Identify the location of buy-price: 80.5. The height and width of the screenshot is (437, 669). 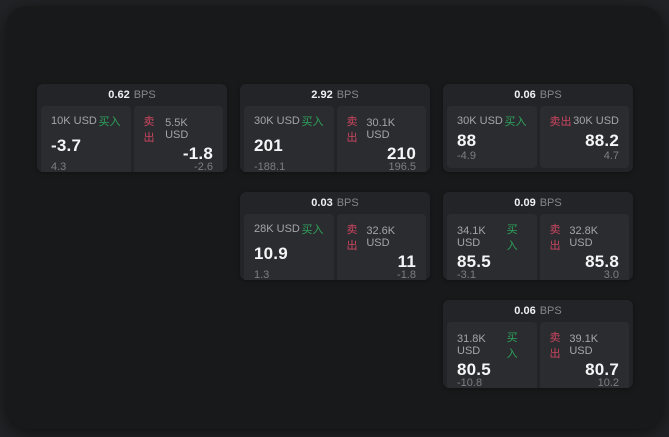
(474, 369).